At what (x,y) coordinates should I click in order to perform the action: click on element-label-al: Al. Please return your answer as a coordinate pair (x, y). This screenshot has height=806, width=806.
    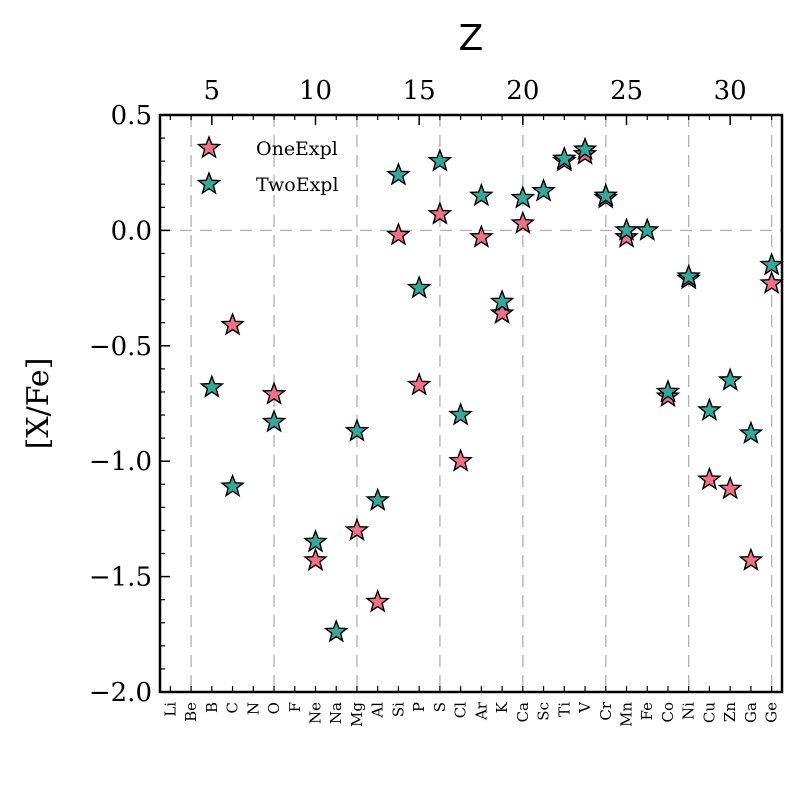
    Looking at the image, I should click on (378, 710).